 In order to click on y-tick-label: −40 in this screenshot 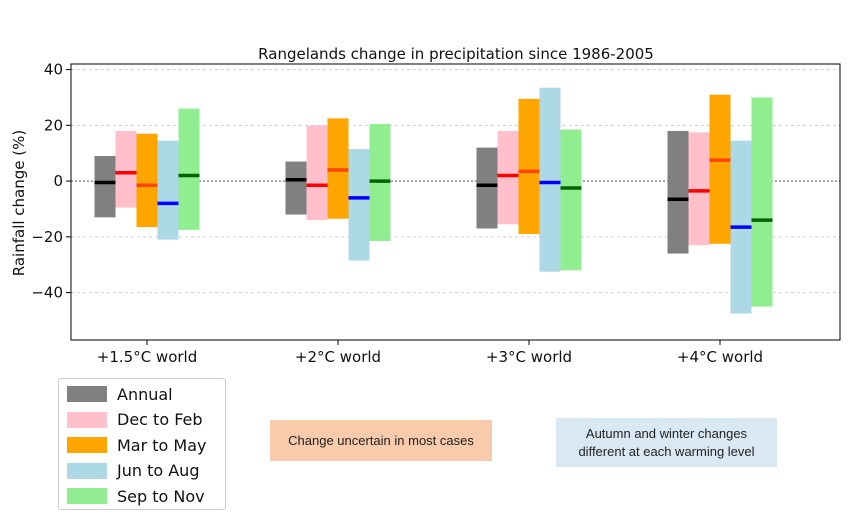, I will do `click(47, 293)`.